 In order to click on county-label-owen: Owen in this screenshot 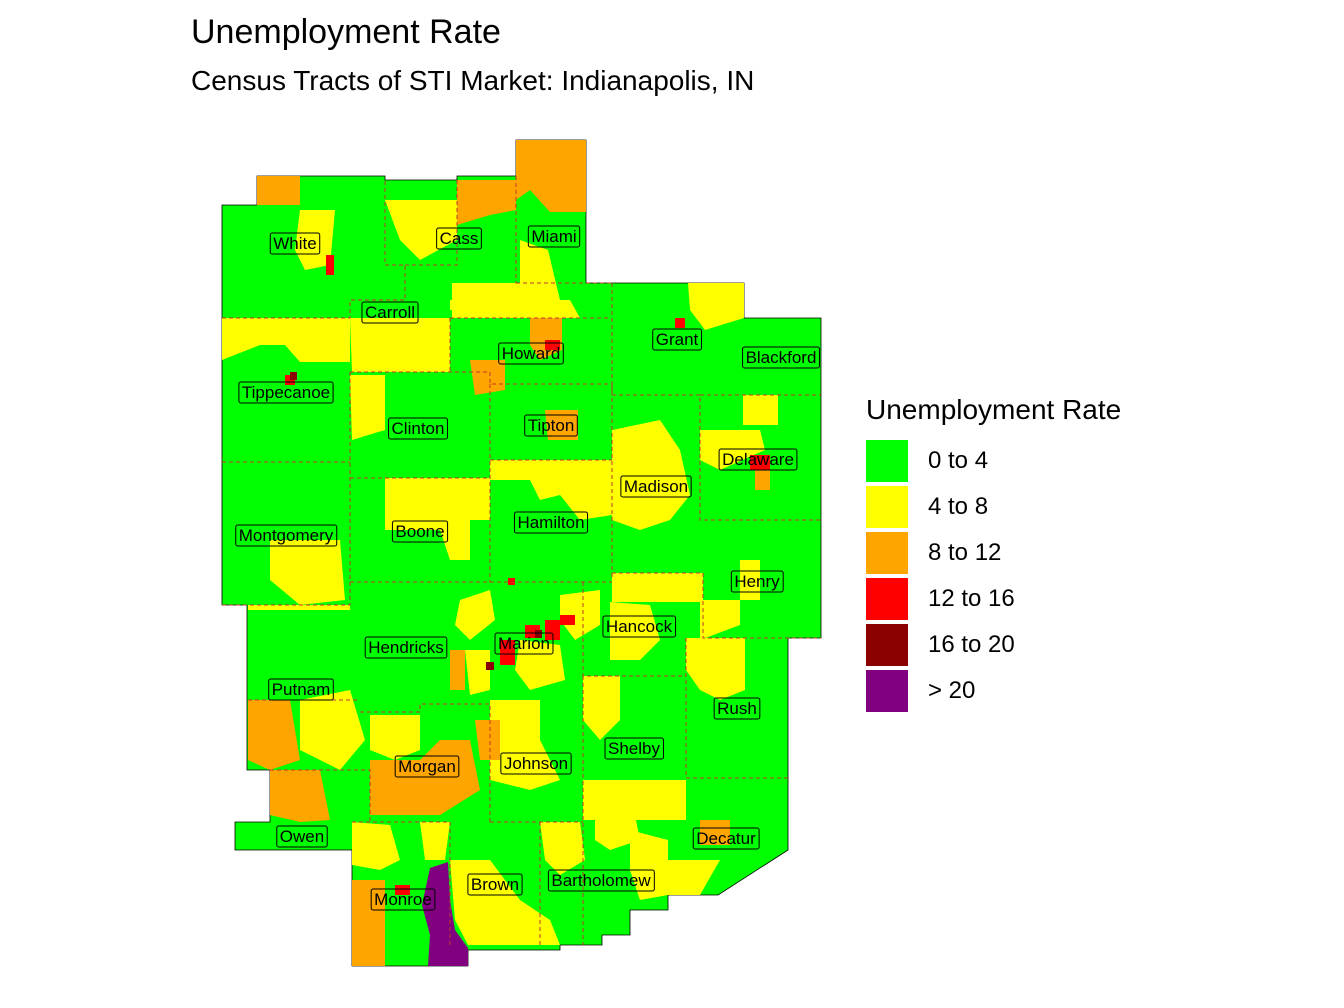, I will do `click(302, 836)`.